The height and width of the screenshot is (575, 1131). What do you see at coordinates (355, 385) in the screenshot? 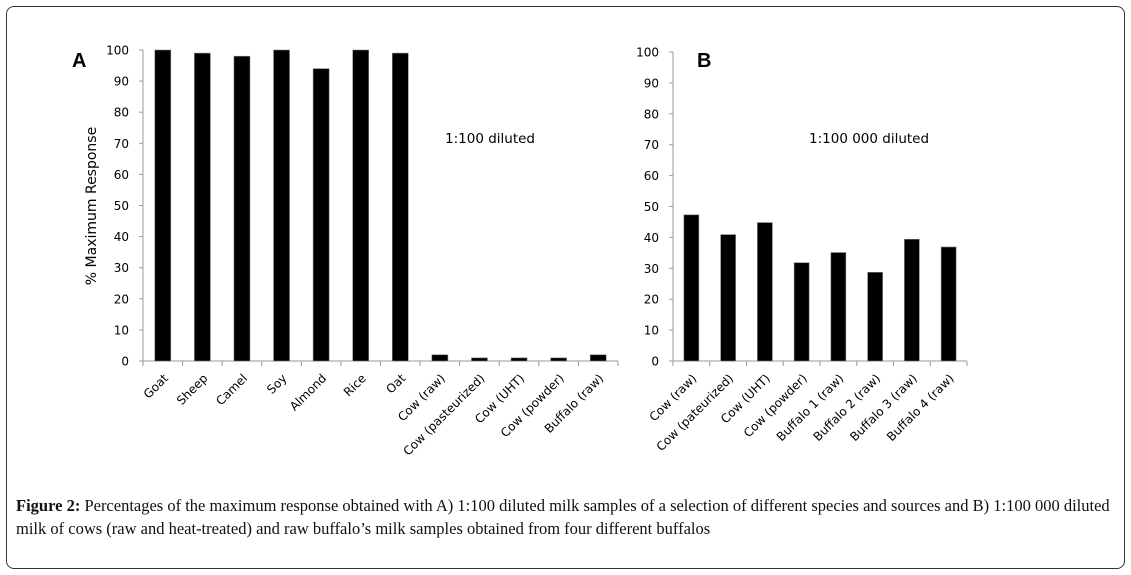
I see `x-category-label: Rice` at bounding box center [355, 385].